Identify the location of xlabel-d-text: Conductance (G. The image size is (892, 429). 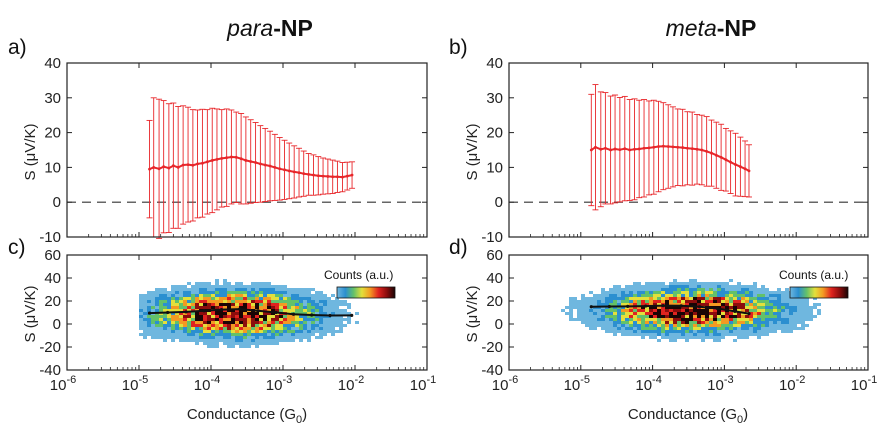
(682, 414).